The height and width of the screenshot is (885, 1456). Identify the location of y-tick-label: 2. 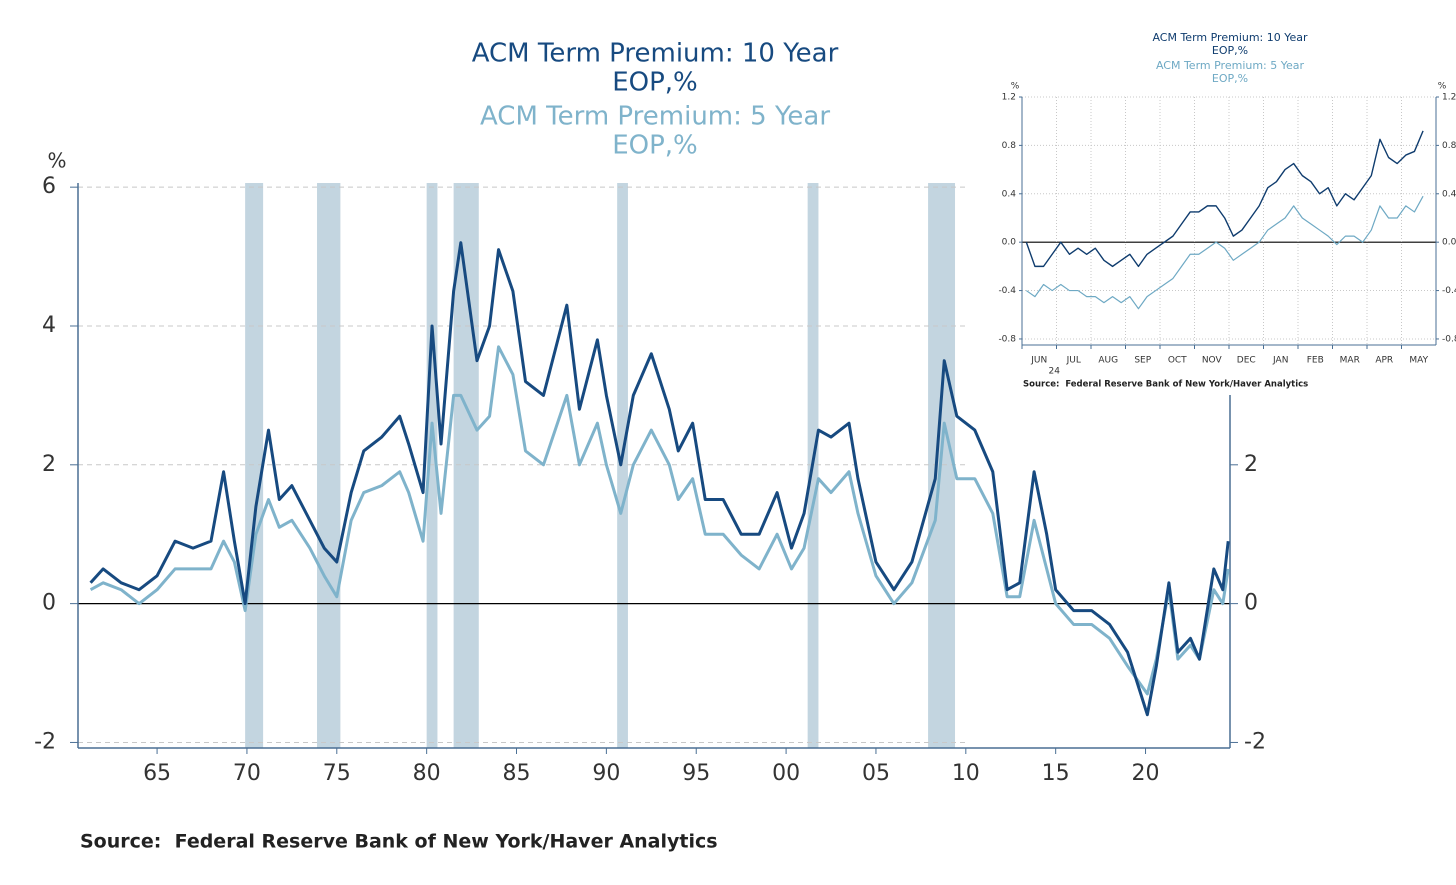
(49, 464).